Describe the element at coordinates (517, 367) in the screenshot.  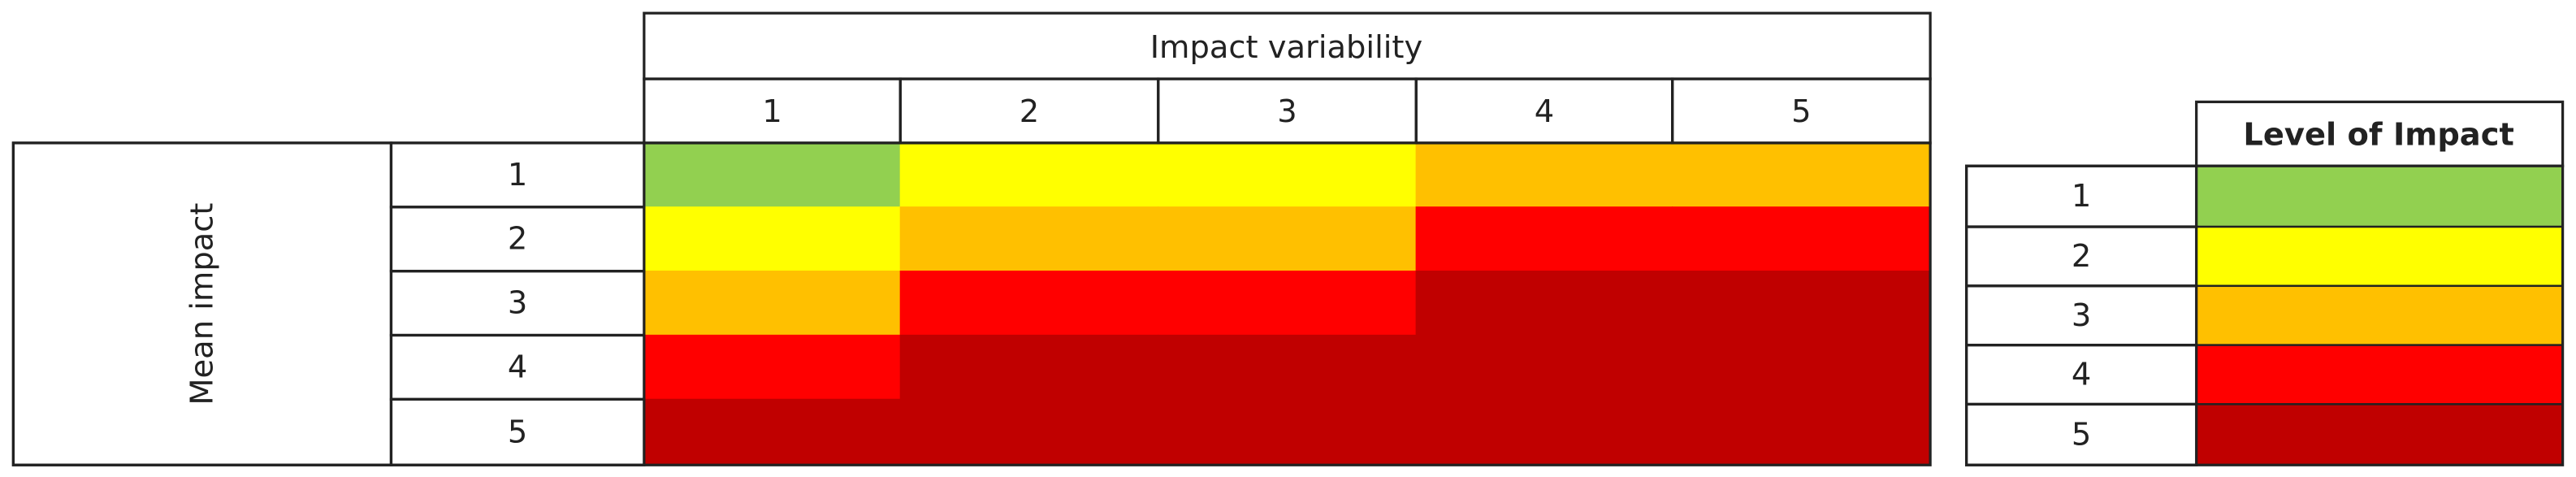
I see `row-label: 4` at that location.